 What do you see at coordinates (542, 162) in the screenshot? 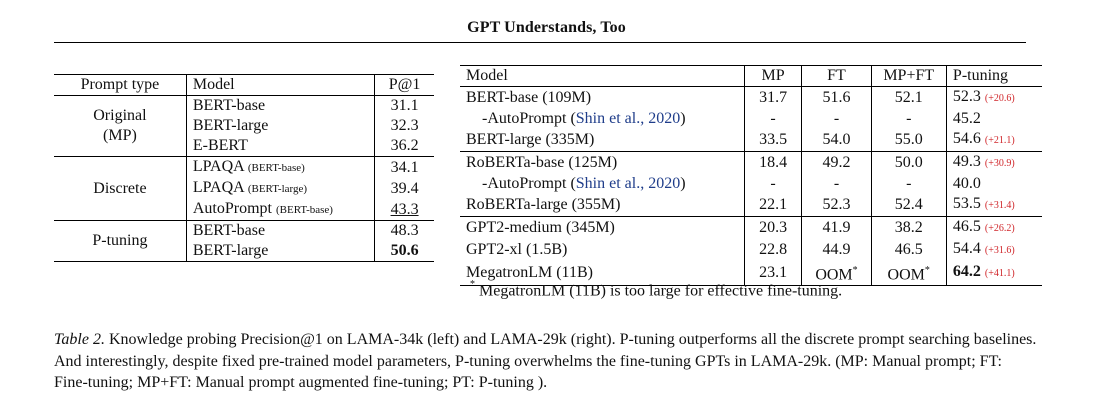
I see `model-name: RoBERTa-base (125M)` at bounding box center [542, 162].